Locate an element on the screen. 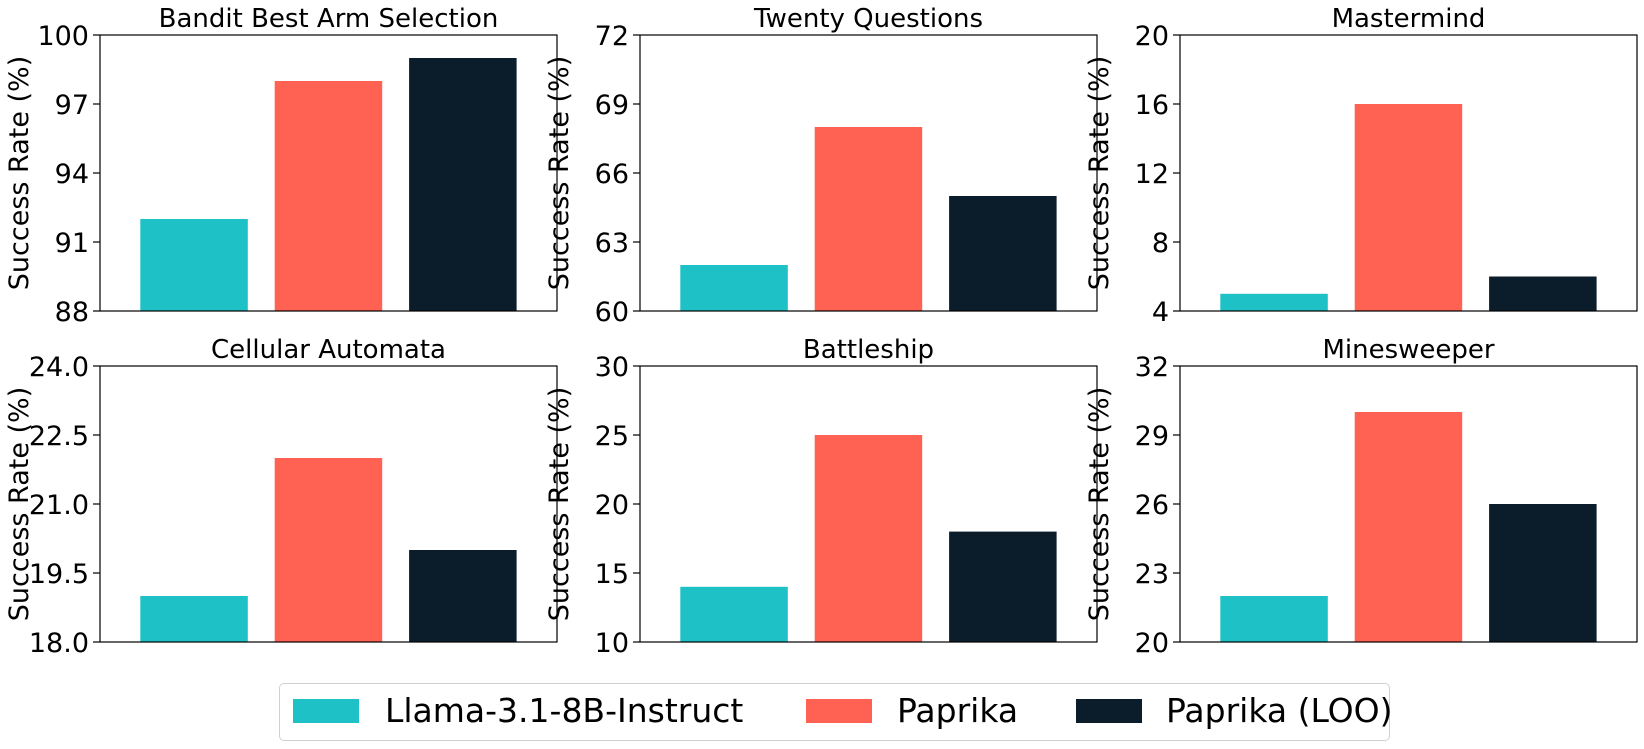 This screenshot has height=749, width=1644. legend-label-paprika: Paprika is located at coordinates (958, 710).